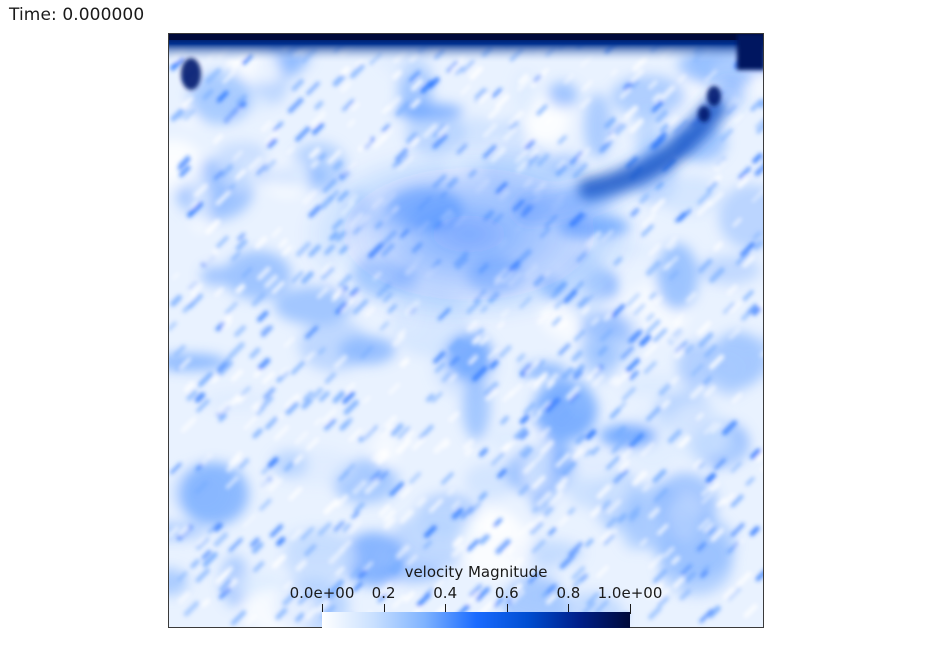  I want to click on colorbar-tick-label: 0.2, so click(383, 593).